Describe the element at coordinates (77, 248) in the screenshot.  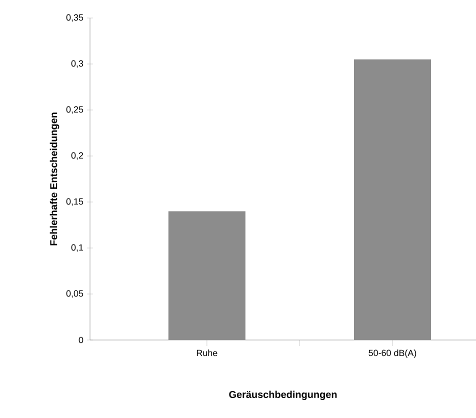
I see `y-tick-label: 0,1` at that location.